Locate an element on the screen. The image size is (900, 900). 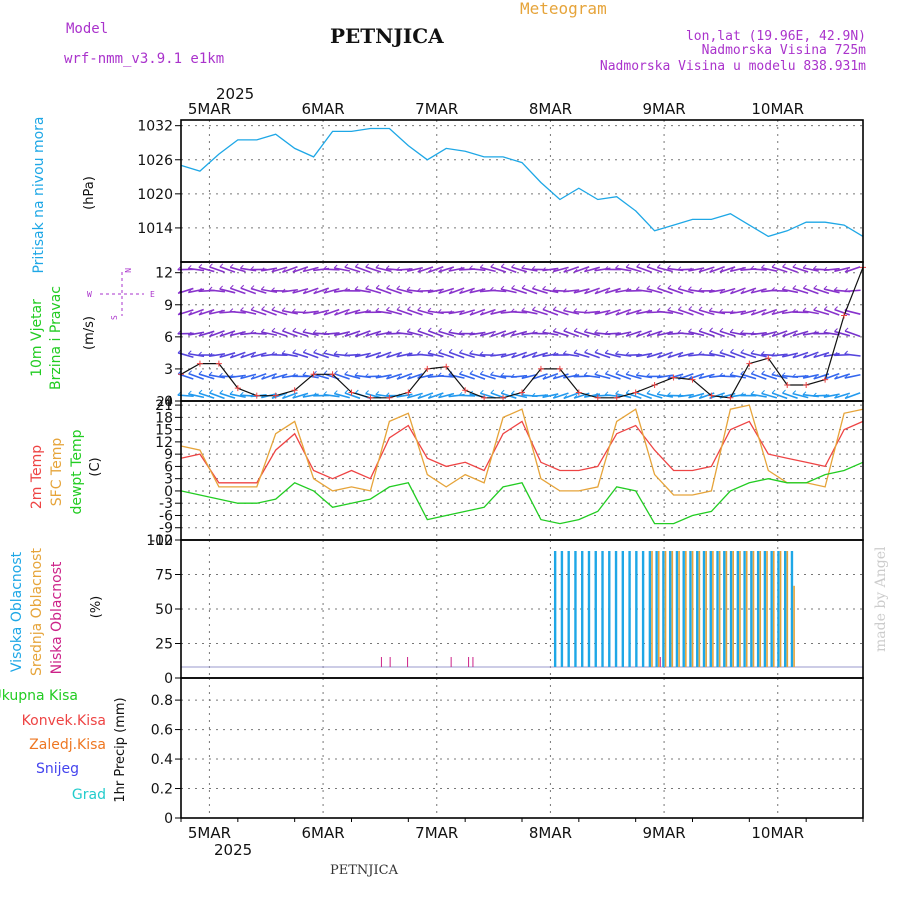
temp-tick-label-4: 9 is located at coordinates (168, 455).